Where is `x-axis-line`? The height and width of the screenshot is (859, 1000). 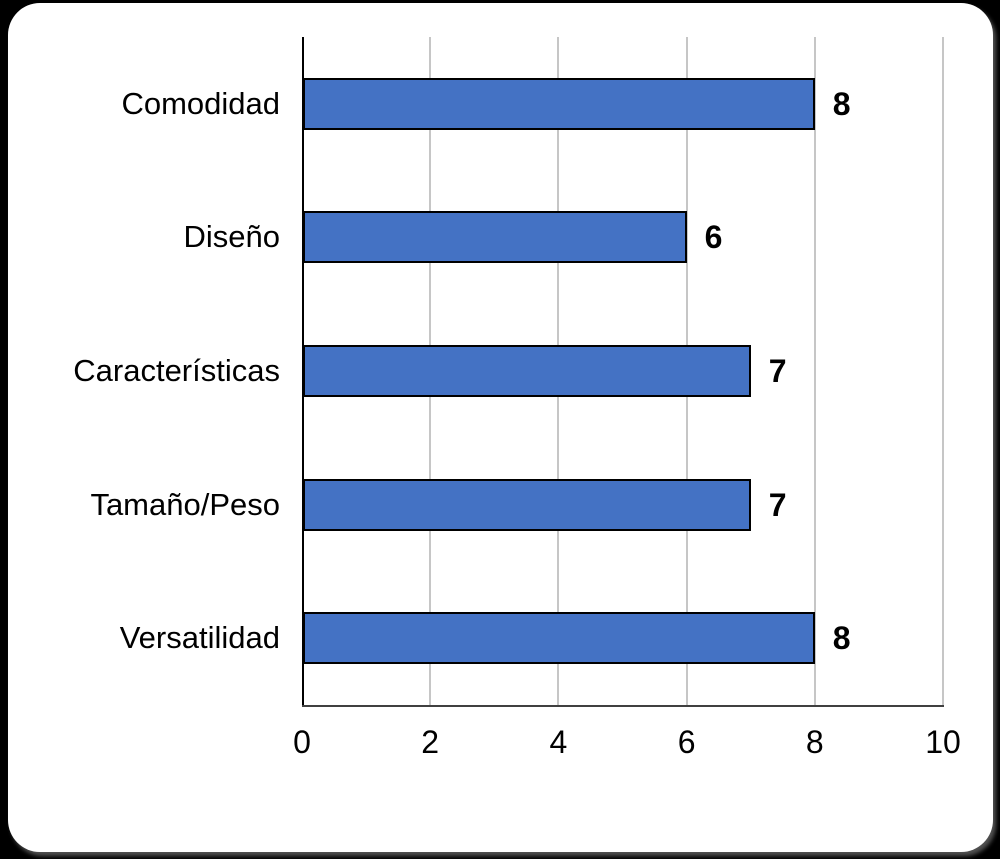
x-axis-line is located at coordinates (623, 706).